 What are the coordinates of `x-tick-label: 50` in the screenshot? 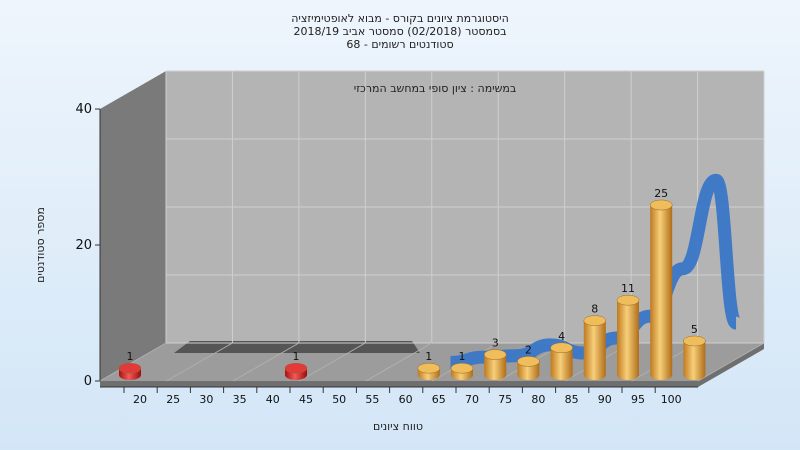 It's located at (339, 399).